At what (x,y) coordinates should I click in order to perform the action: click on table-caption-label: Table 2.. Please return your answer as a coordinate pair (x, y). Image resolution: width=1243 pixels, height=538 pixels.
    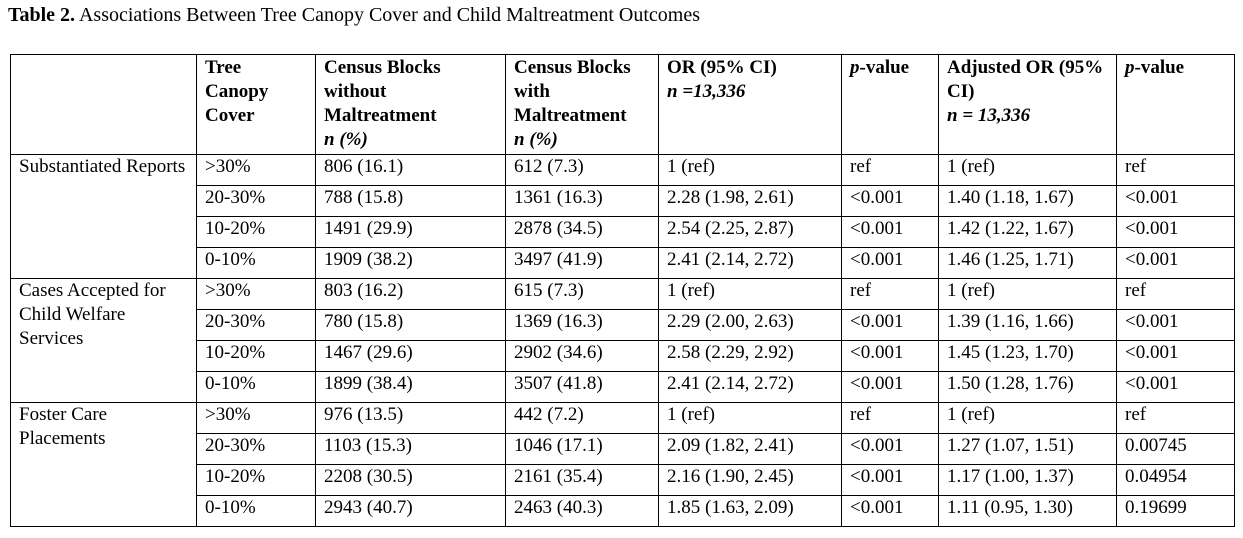
    Looking at the image, I should click on (42, 15).